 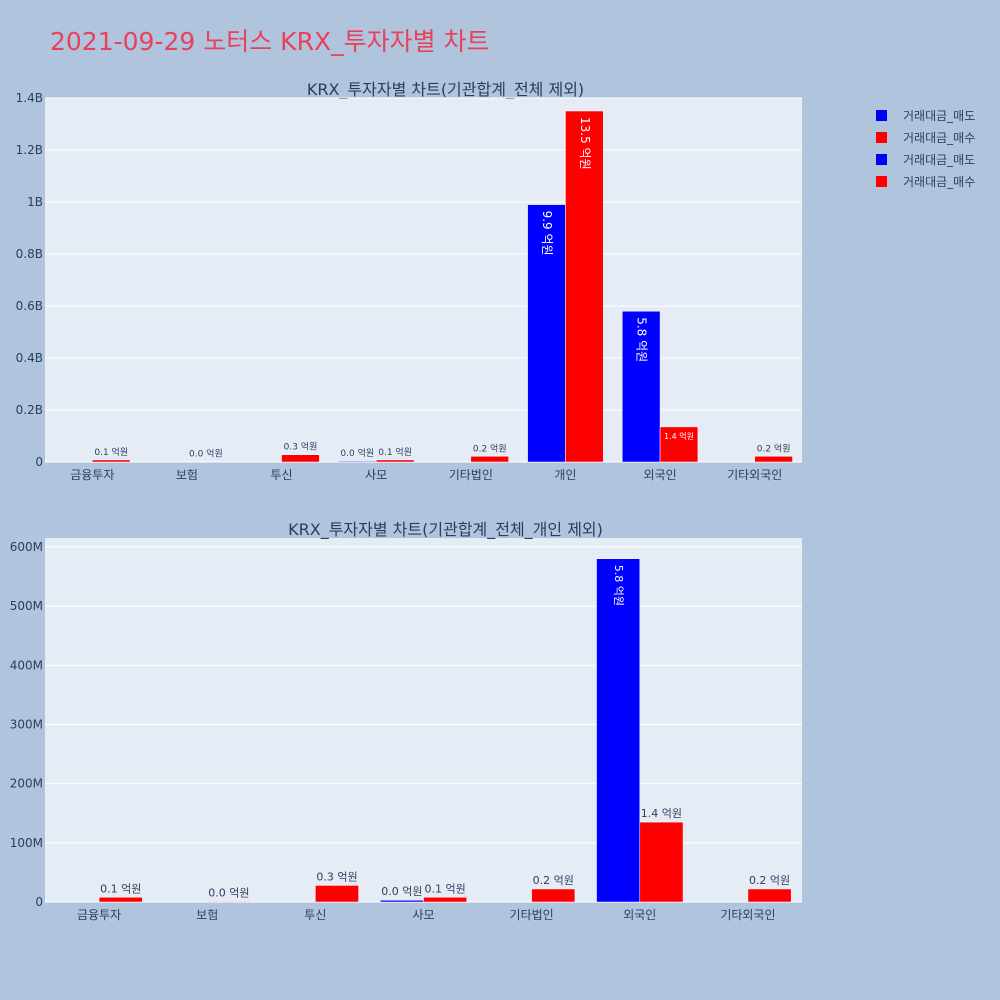 I want to click on y-tick-label: 1.2B, so click(x=29, y=150).